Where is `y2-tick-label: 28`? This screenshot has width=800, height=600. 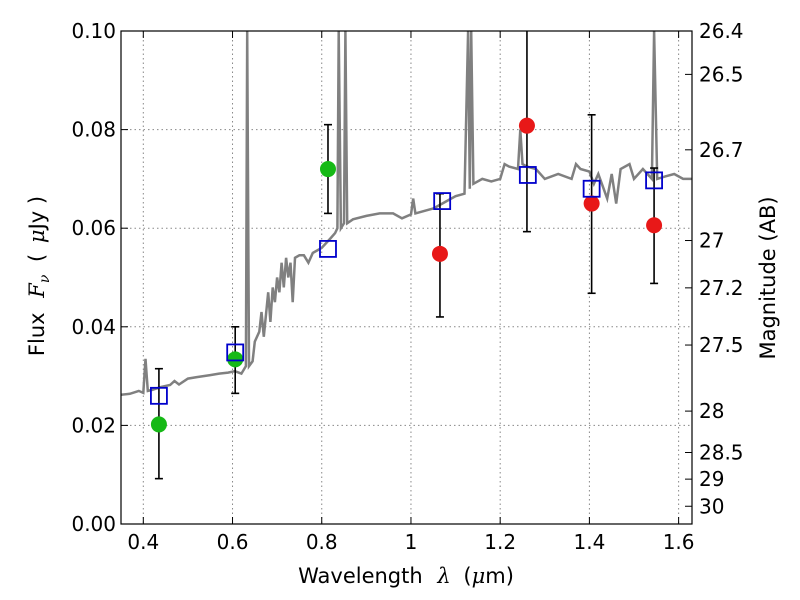
y2-tick-label: 28 is located at coordinates (711, 411).